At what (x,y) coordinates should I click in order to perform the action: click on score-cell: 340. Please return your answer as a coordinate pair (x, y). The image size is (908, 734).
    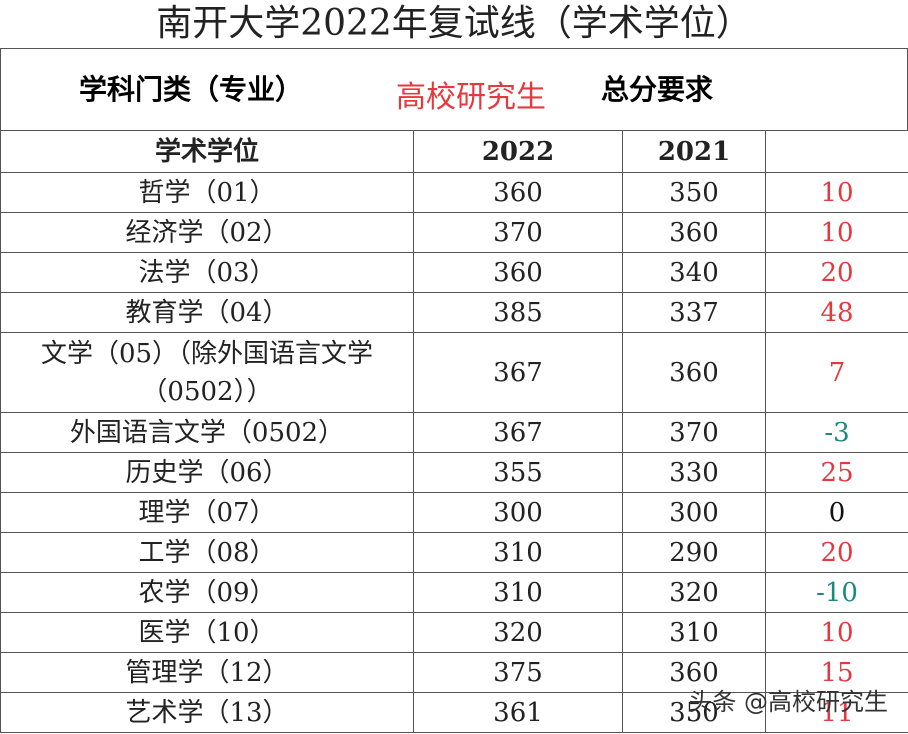
    Looking at the image, I should click on (694, 272).